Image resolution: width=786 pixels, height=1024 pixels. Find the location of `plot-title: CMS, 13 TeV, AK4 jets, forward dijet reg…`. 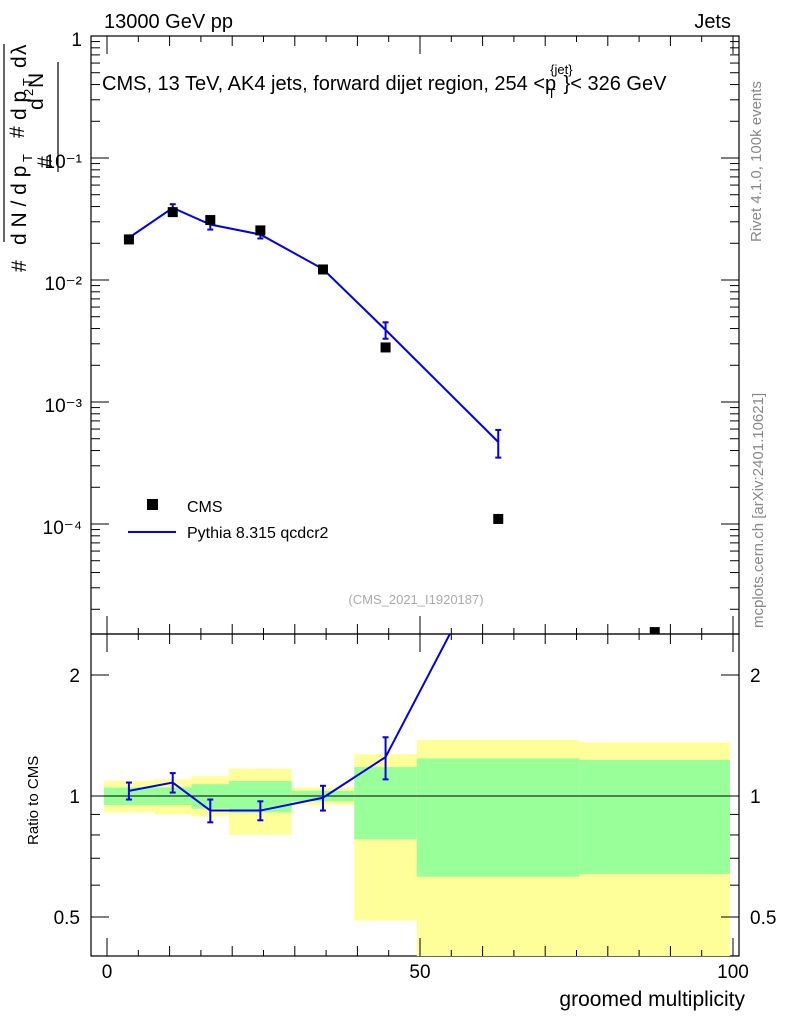

plot-title: CMS, 13 TeV, AK4 jets, forward dijet reg… is located at coordinates (384, 81).